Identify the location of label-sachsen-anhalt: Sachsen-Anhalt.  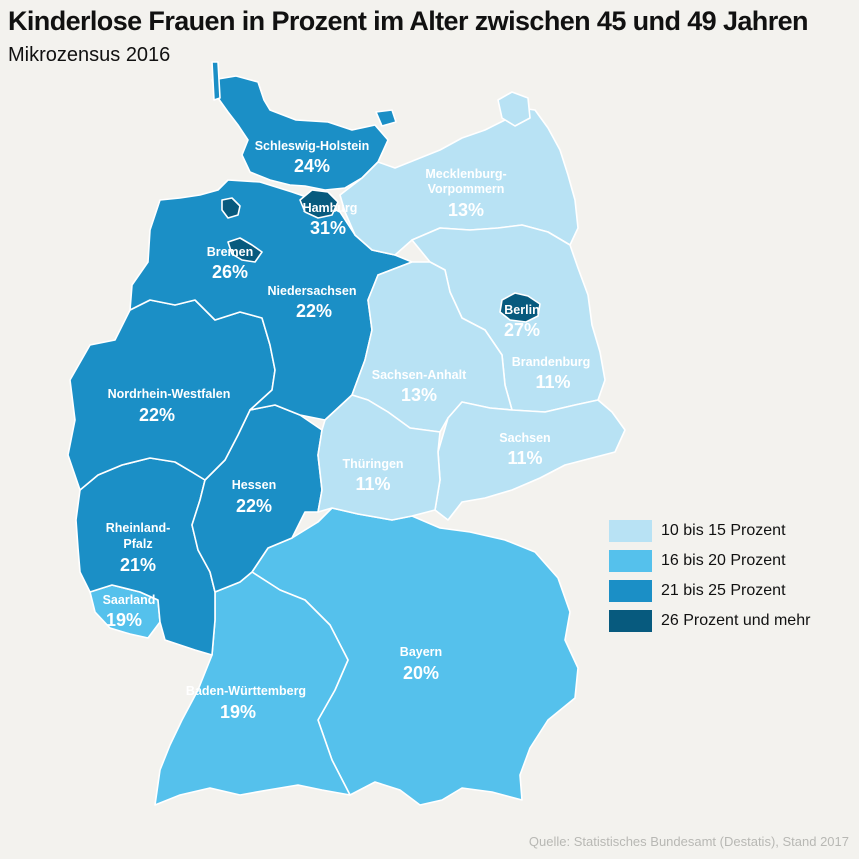
(419, 375).